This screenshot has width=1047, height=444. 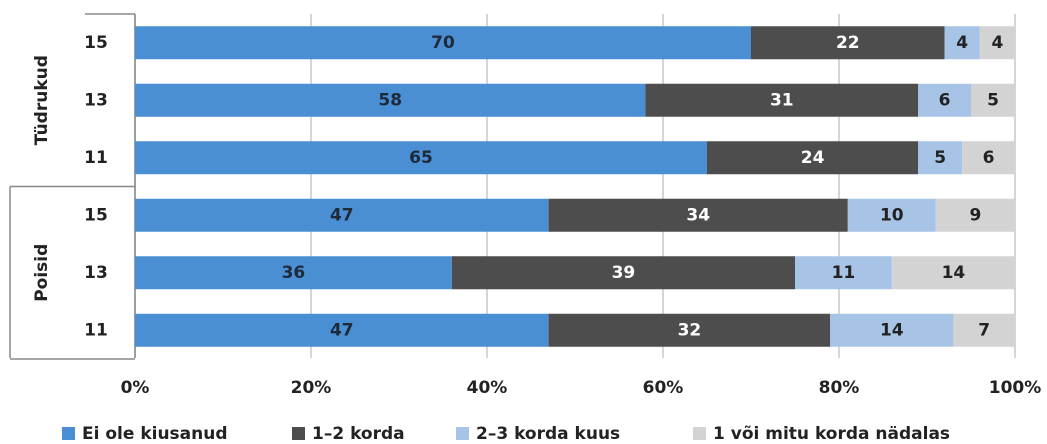 I want to click on data-label: 36, so click(x=294, y=273).